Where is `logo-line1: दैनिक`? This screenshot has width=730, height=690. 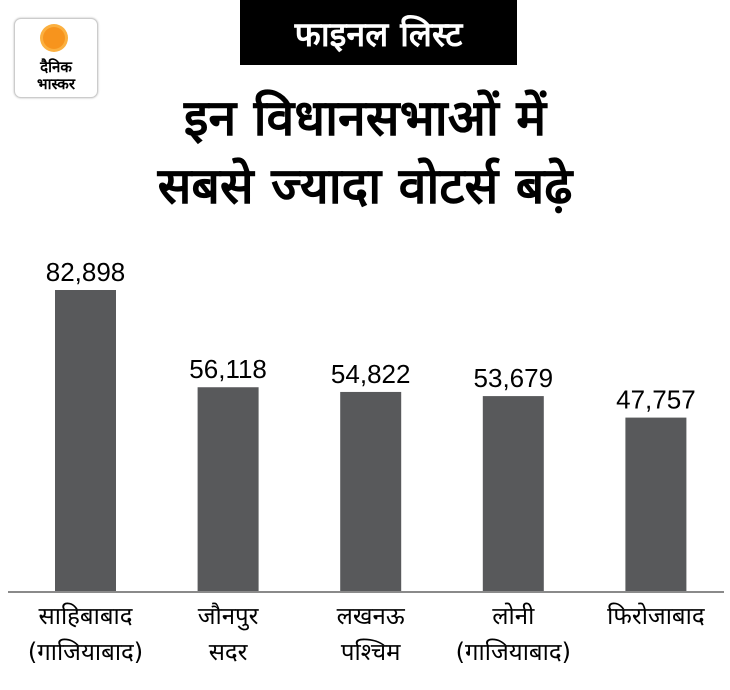 logo-line1: दैनिक is located at coordinates (56, 67).